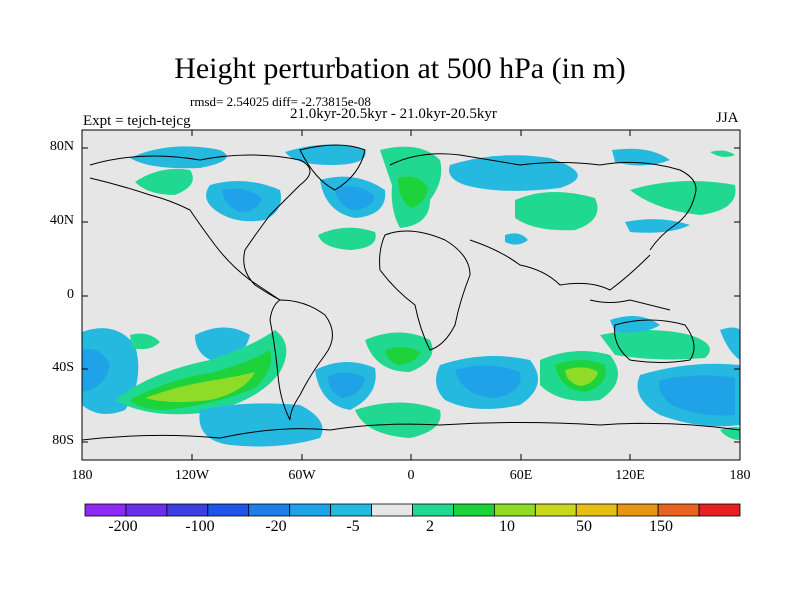 This screenshot has width=800, height=600. What do you see at coordinates (200, 526) in the screenshot?
I see `colorbar-label: -100` at bounding box center [200, 526].